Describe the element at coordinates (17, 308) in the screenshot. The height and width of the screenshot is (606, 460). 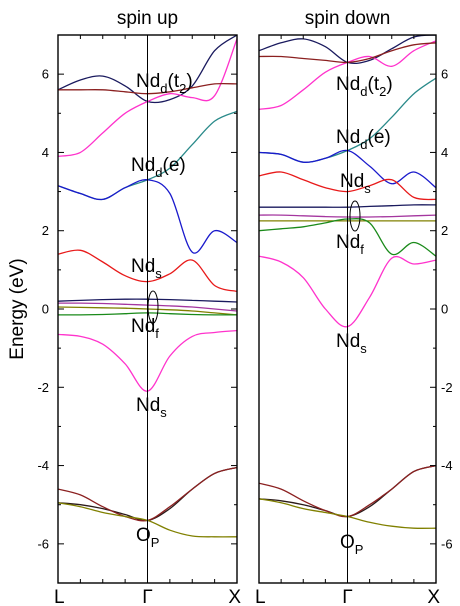
I see `y-axis-label: Energy (eV)` at that location.